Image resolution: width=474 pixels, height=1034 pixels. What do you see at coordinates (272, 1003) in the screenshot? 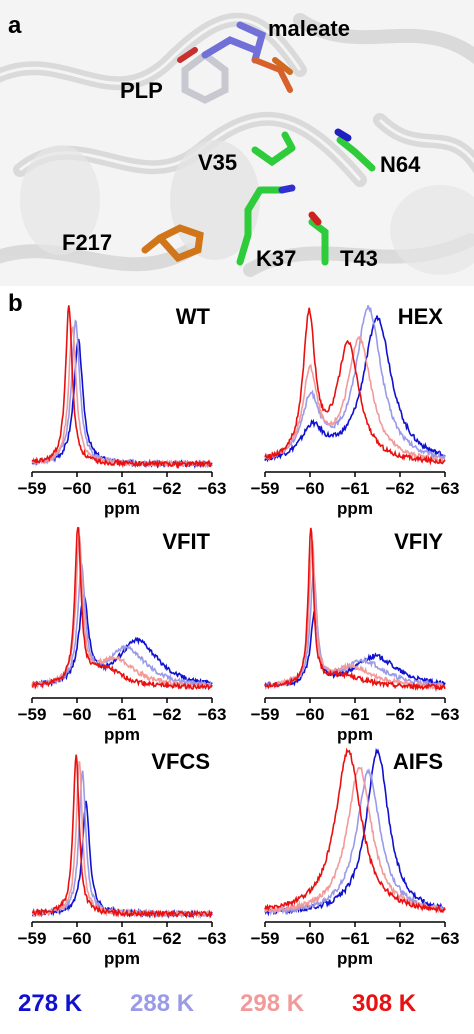
I see `legend-298k: 298 K` at bounding box center [272, 1003].